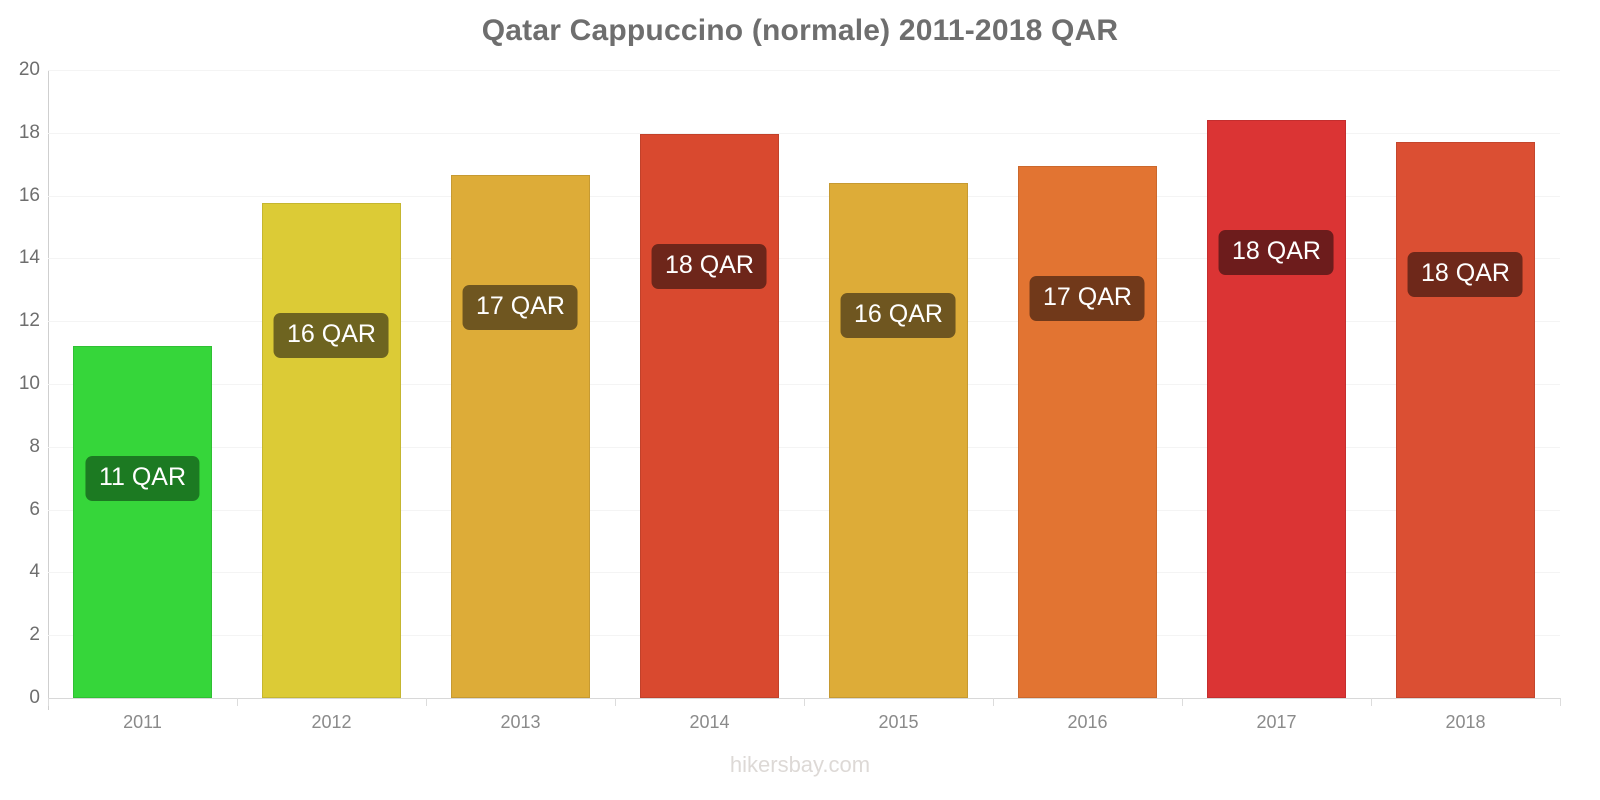 This screenshot has width=1600, height=800. I want to click on bar-2017, so click(1276, 409).